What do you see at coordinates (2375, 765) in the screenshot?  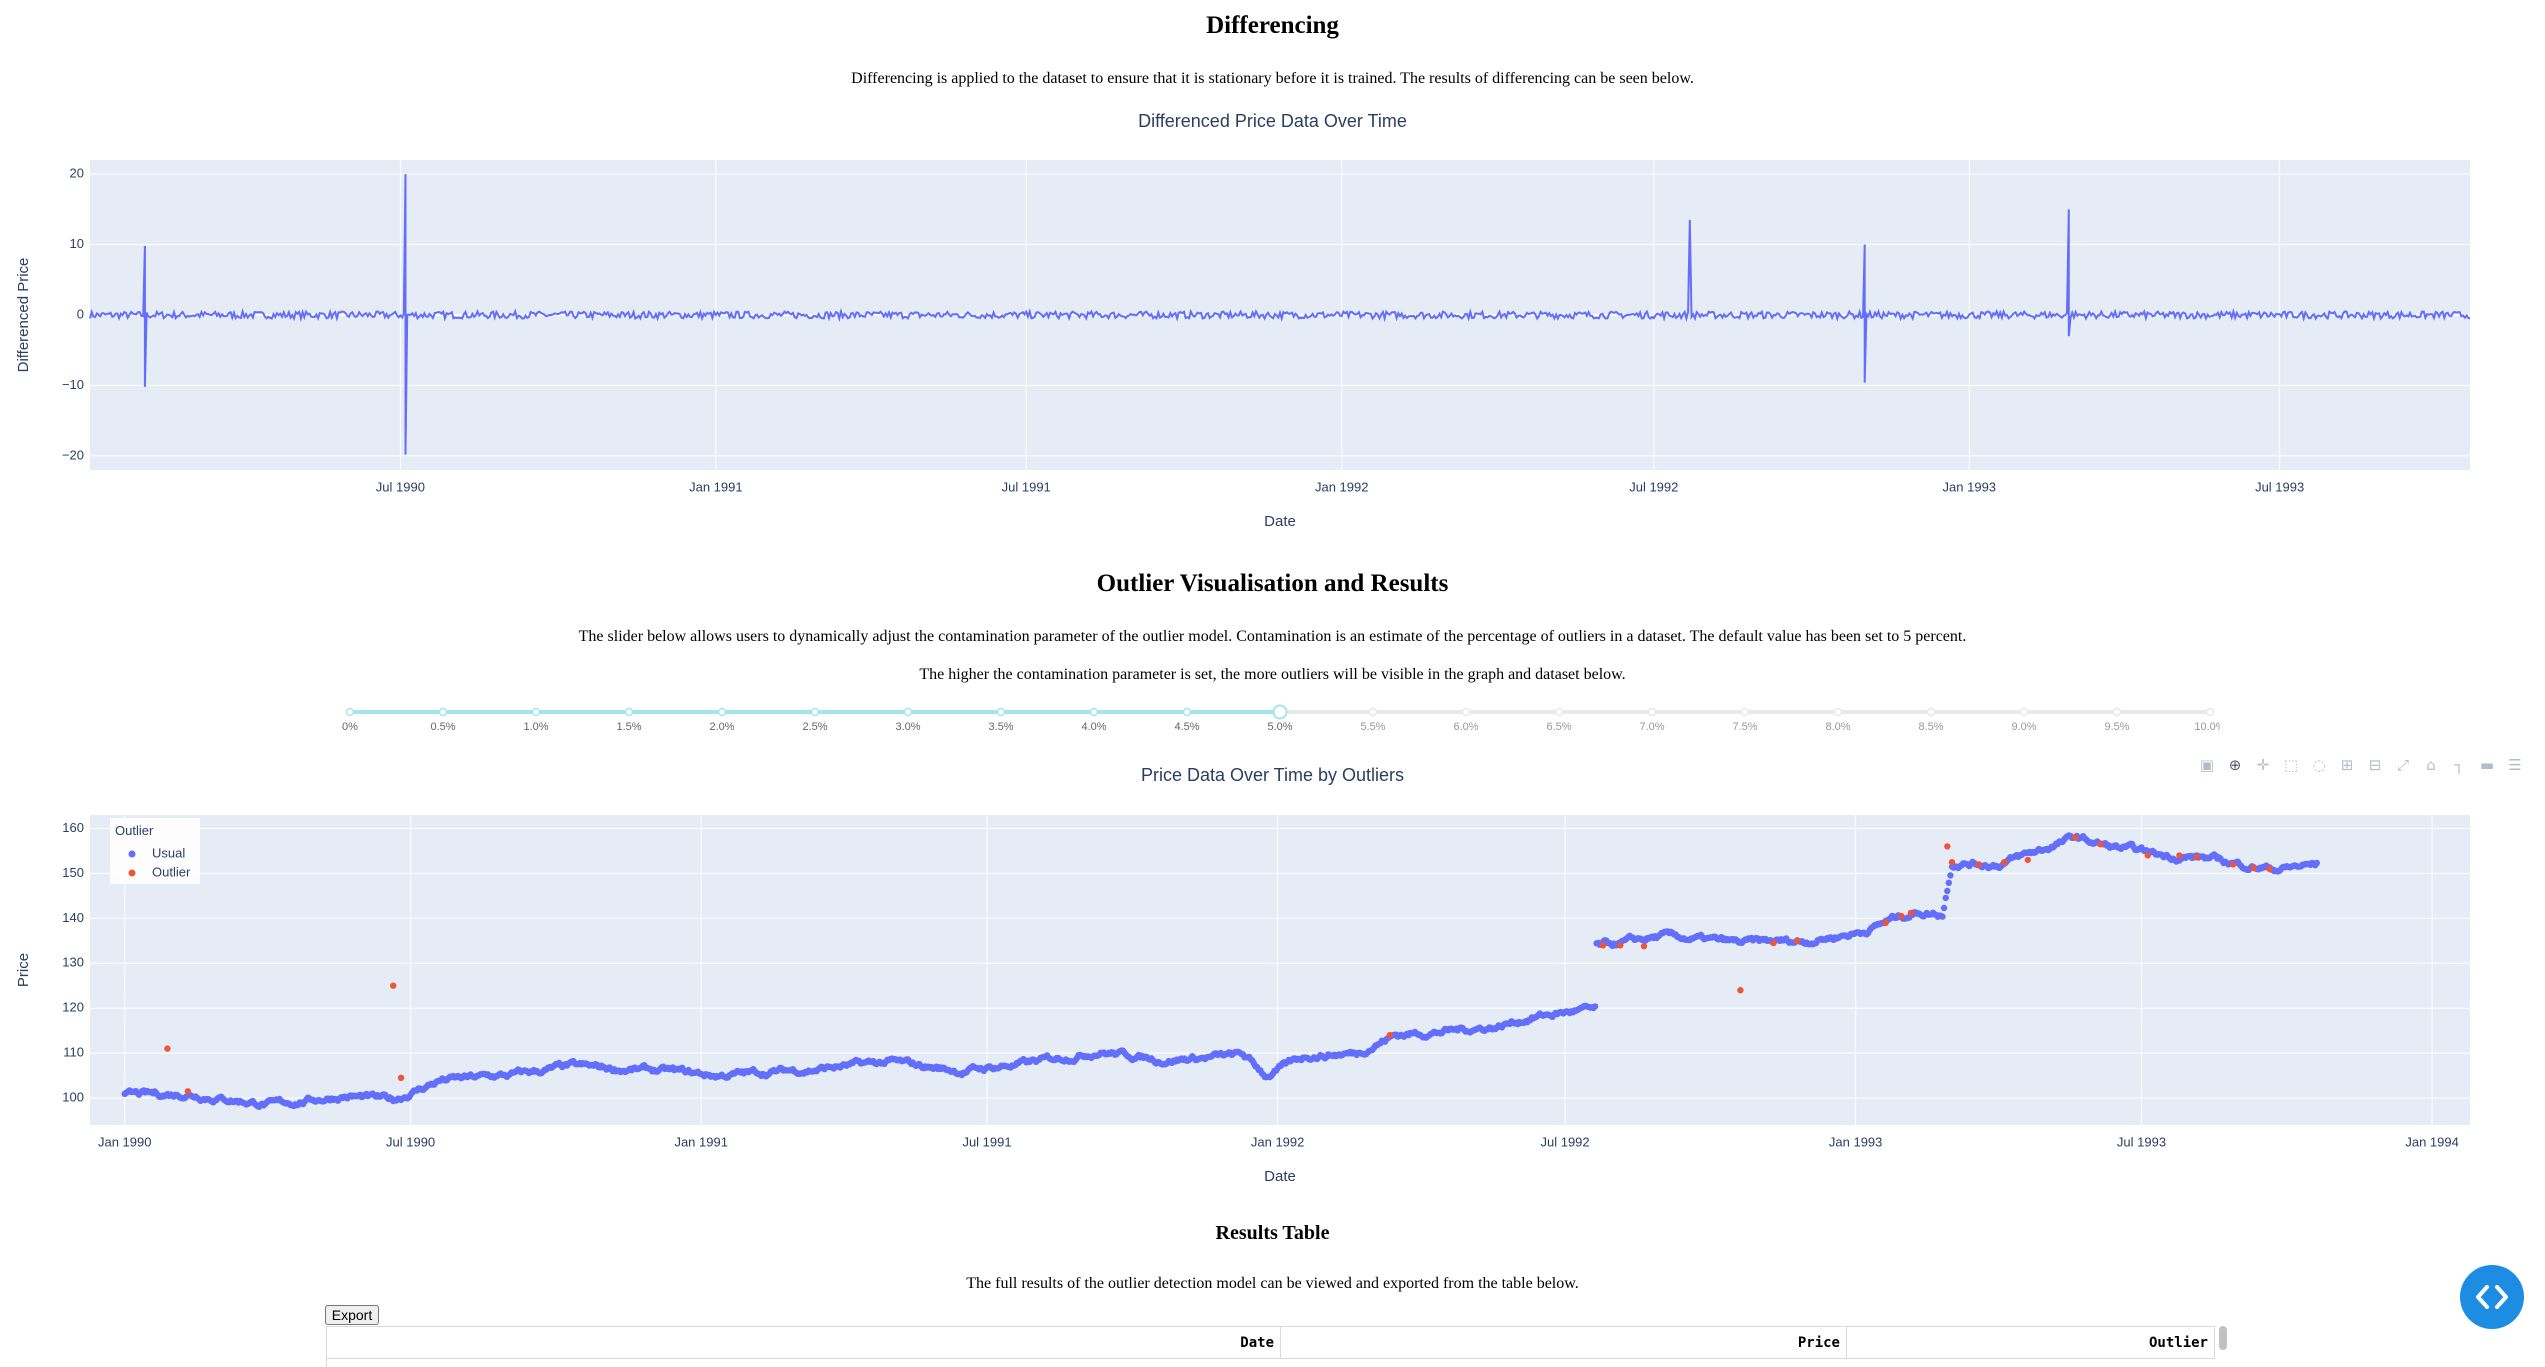 I see `zoom-out-icon: ⊟` at bounding box center [2375, 765].